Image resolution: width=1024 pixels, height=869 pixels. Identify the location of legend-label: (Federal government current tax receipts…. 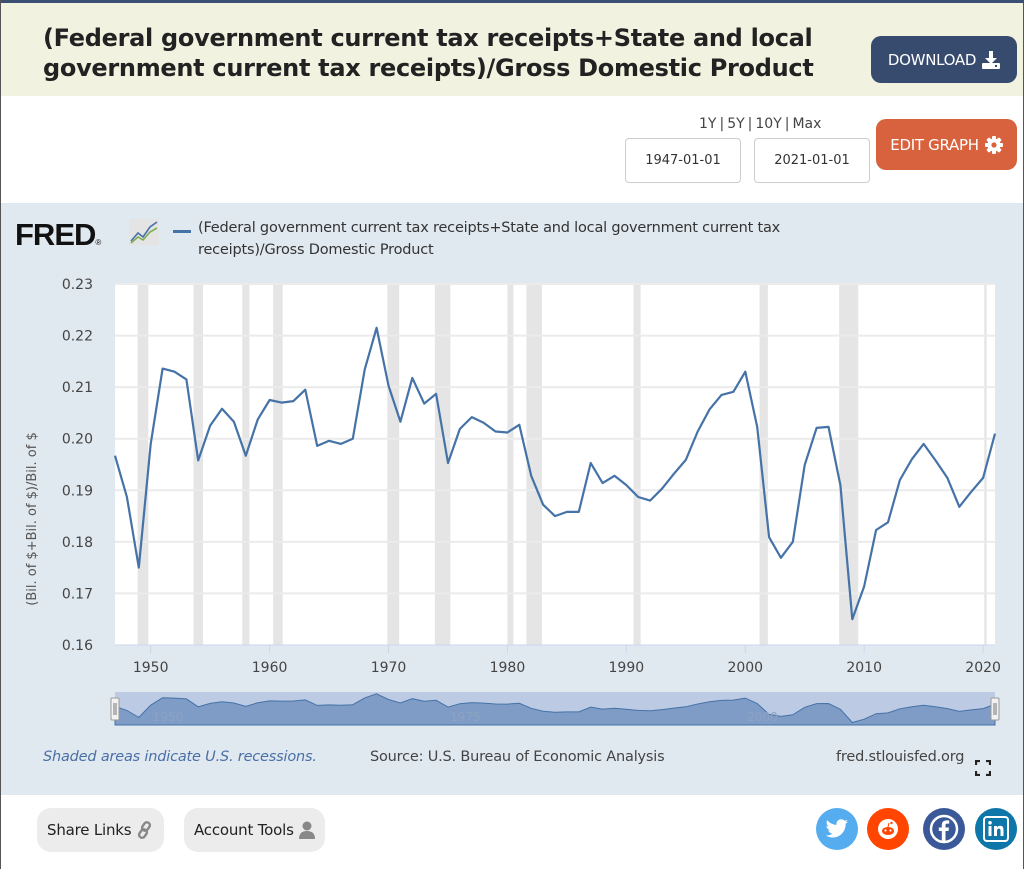
(489, 239).